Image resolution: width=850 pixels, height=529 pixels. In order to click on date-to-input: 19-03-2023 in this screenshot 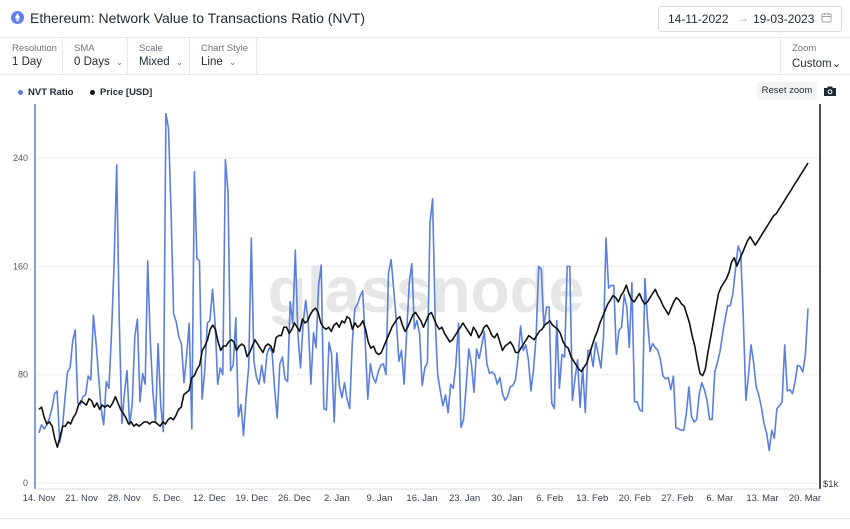, I will do `click(784, 19)`.